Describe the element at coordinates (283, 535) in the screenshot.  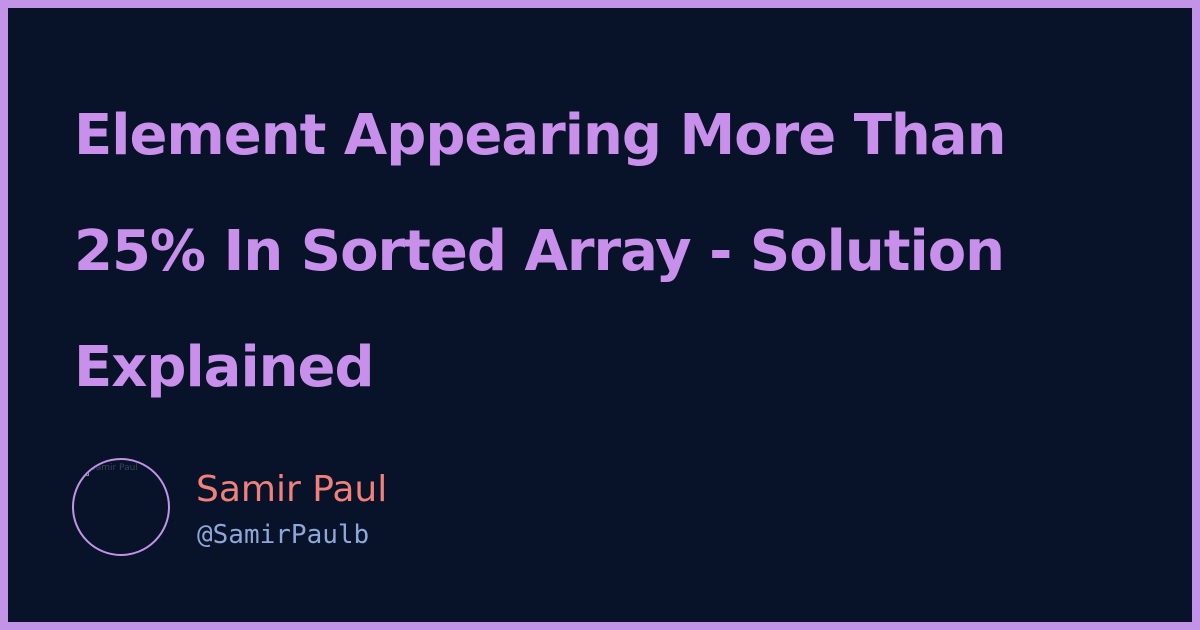
I see `author-handle: @SamirPaulb` at that location.